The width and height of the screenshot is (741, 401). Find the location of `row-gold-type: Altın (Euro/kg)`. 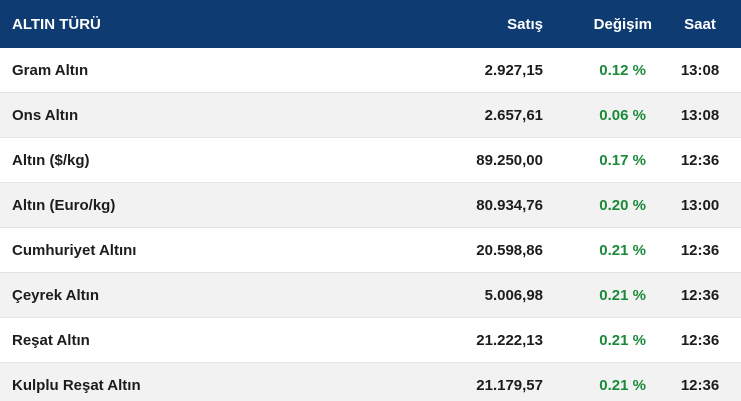

row-gold-type: Altın (Euro/kg) is located at coordinates (64, 205).